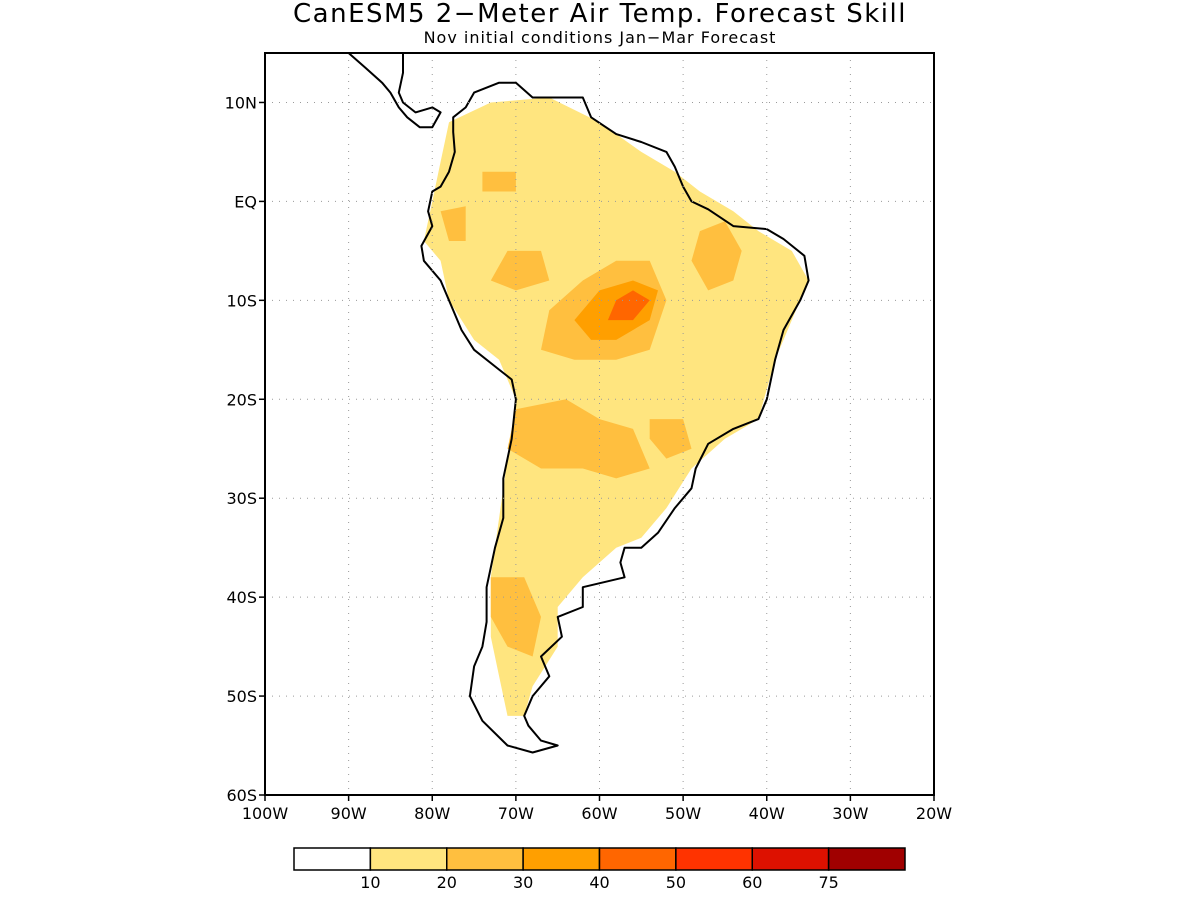 The height and width of the screenshot is (900, 1200). Describe the element at coordinates (752, 882) in the screenshot. I see `colorbar-tick-label: 60` at that location.